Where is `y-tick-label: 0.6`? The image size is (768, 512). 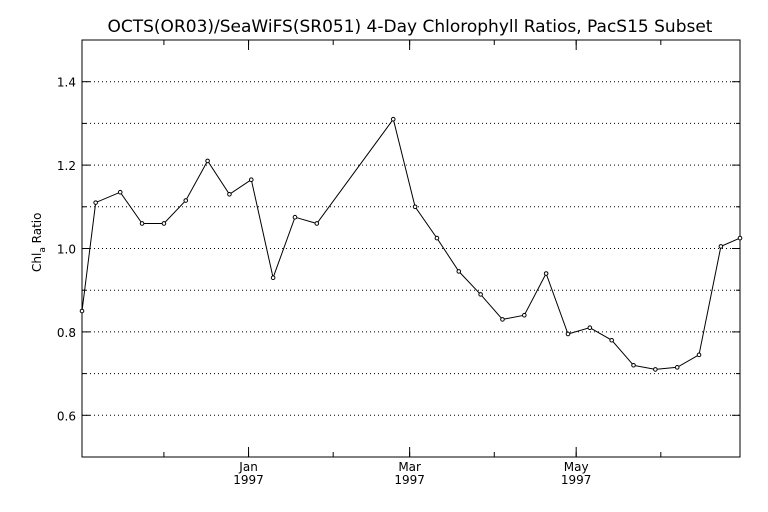 y-tick-label: 0.6 is located at coordinates (66, 416).